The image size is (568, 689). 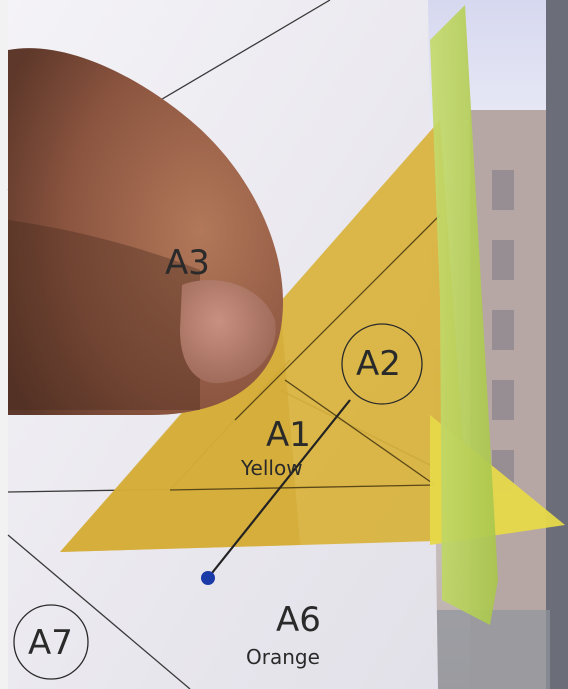 I want to click on circle-a7, so click(x=51, y=642).